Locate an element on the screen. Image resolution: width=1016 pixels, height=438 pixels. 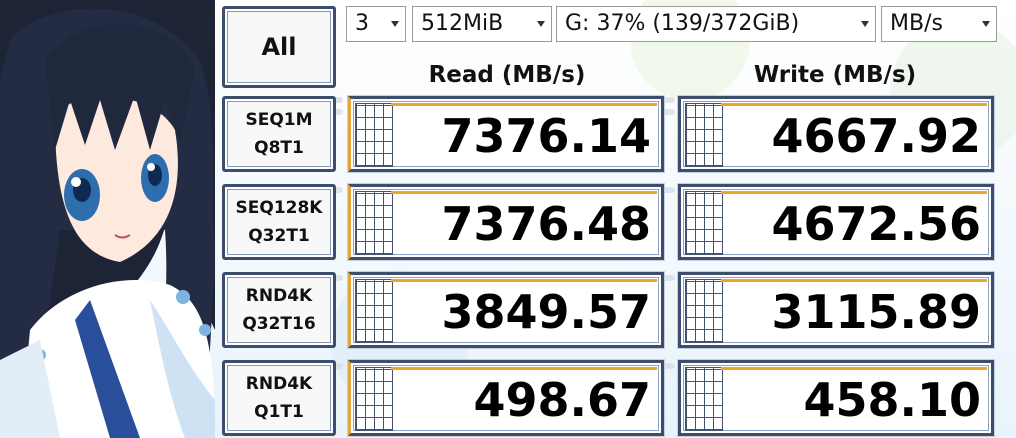
write-value: 4672.56 is located at coordinates (876, 224).